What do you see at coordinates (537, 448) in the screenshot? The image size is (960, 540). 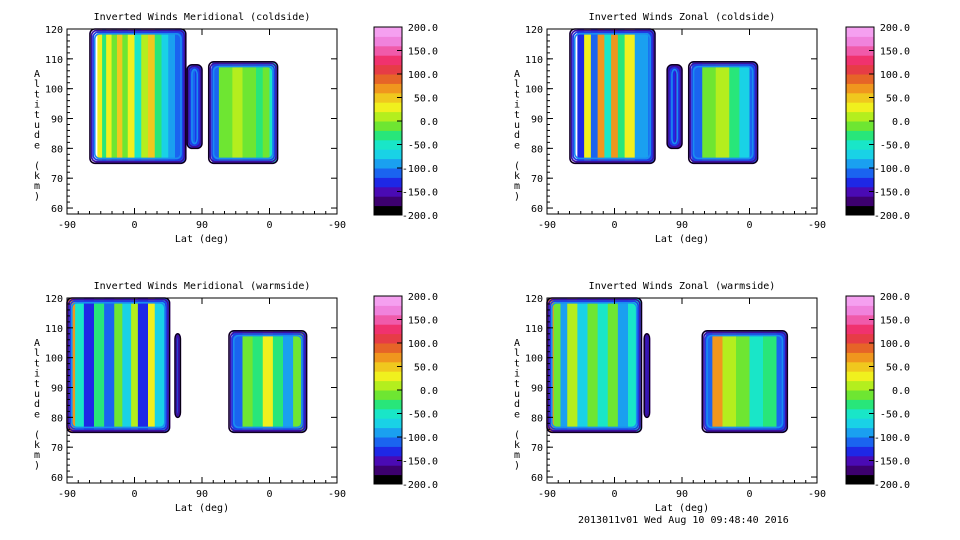 I see `y-tick-label: 70` at bounding box center [537, 448].